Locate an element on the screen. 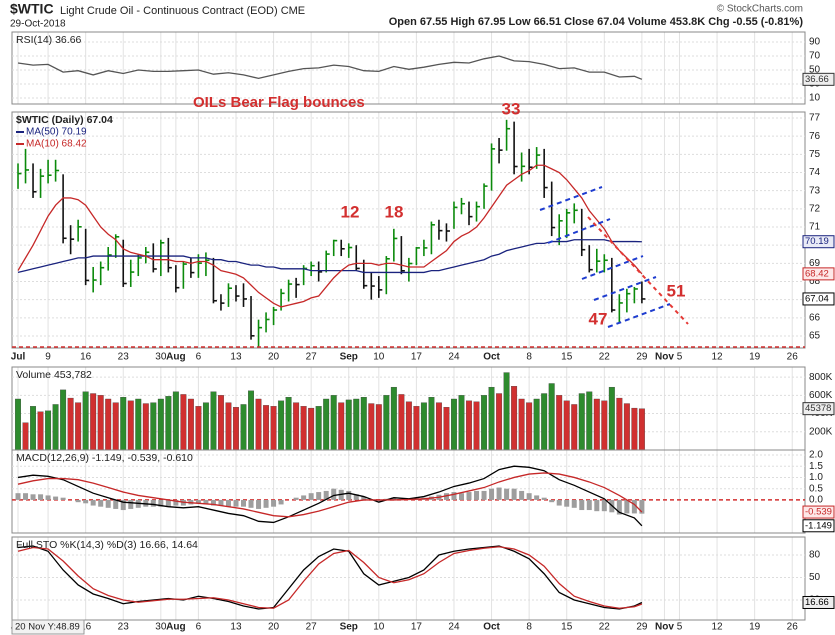  panel-title: RSI(14) 36.66 is located at coordinates (49, 40).